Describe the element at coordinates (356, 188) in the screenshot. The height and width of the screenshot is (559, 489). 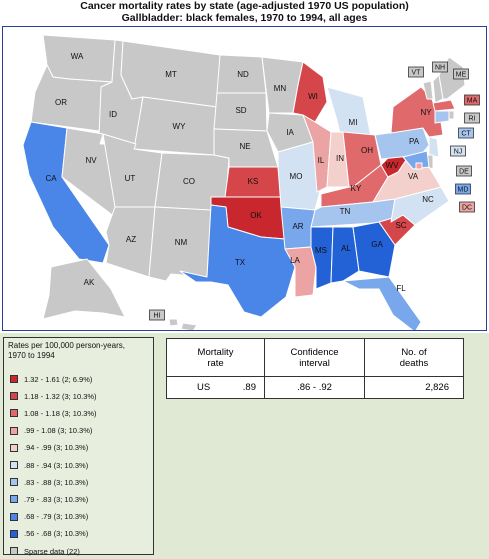
I see `state-label-ky: KY` at that location.